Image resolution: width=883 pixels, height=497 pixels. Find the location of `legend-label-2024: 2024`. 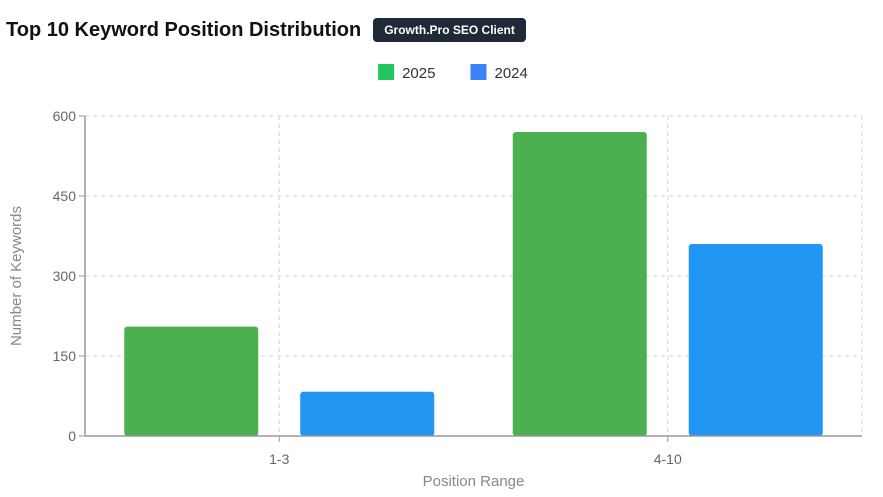

legend-label-2024: 2024 is located at coordinates (511, 73).